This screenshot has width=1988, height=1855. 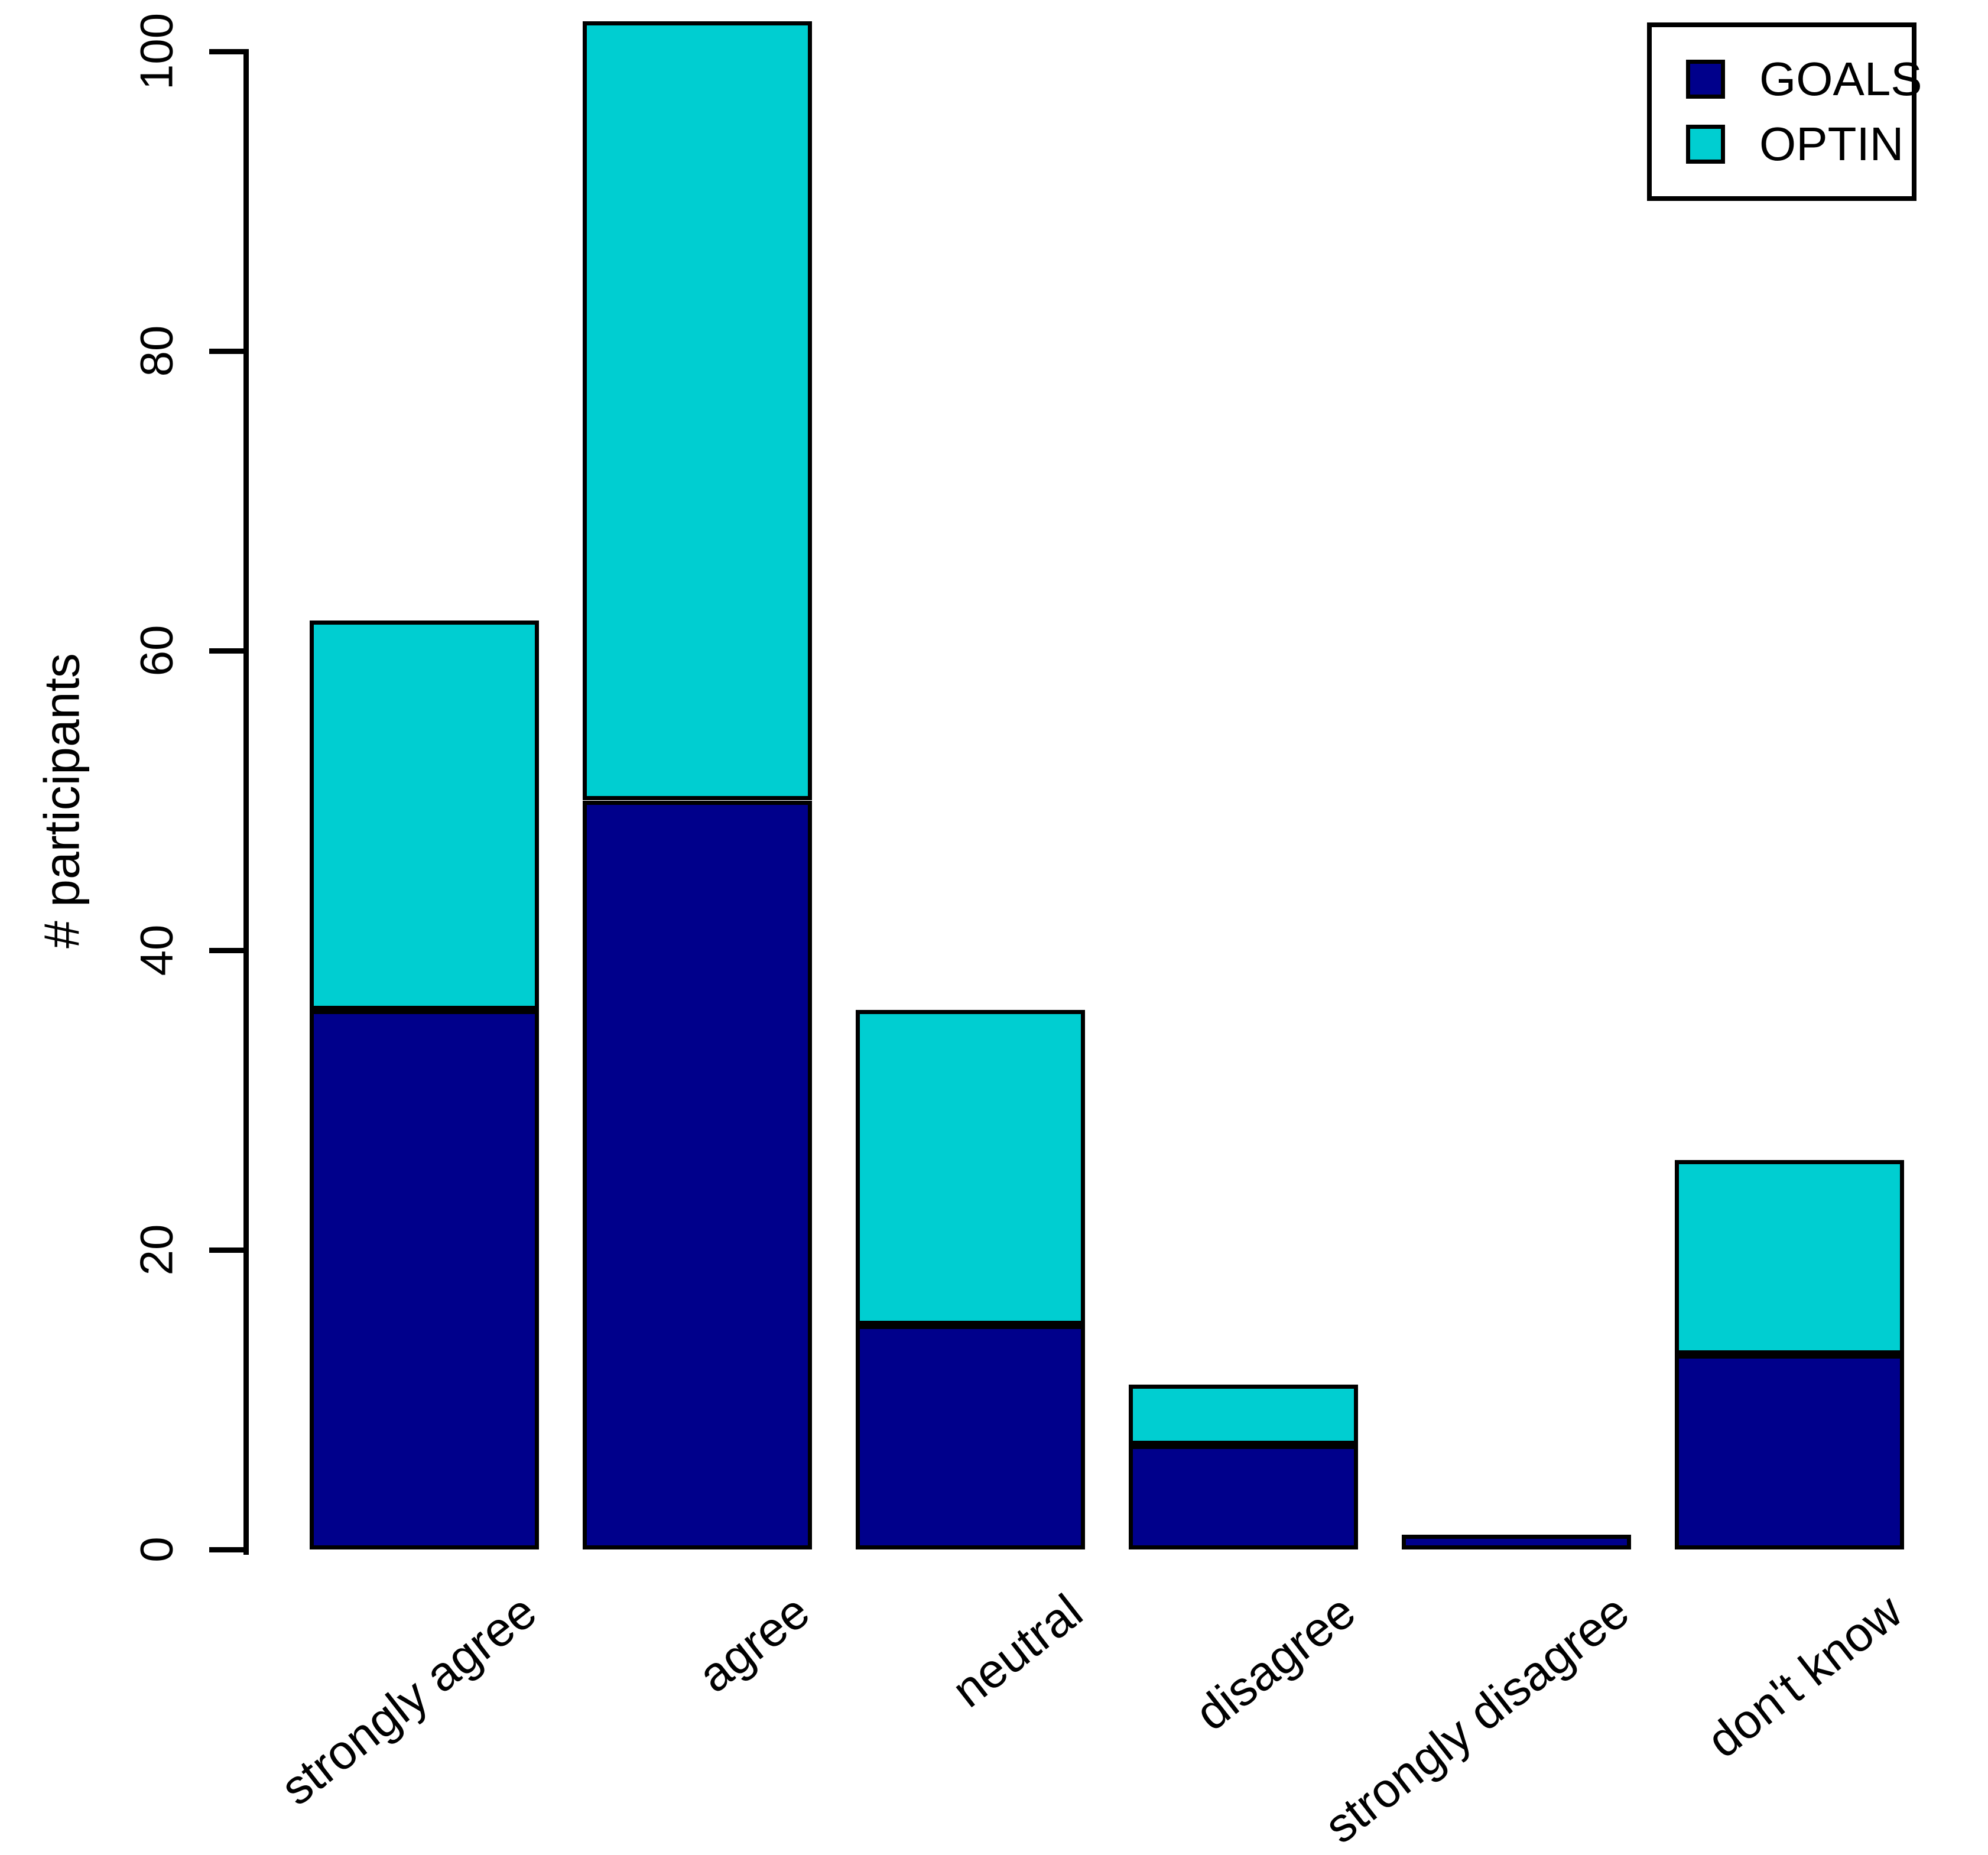 I want to click on y-tick-label-100: 100, so click(x=157, y=51).